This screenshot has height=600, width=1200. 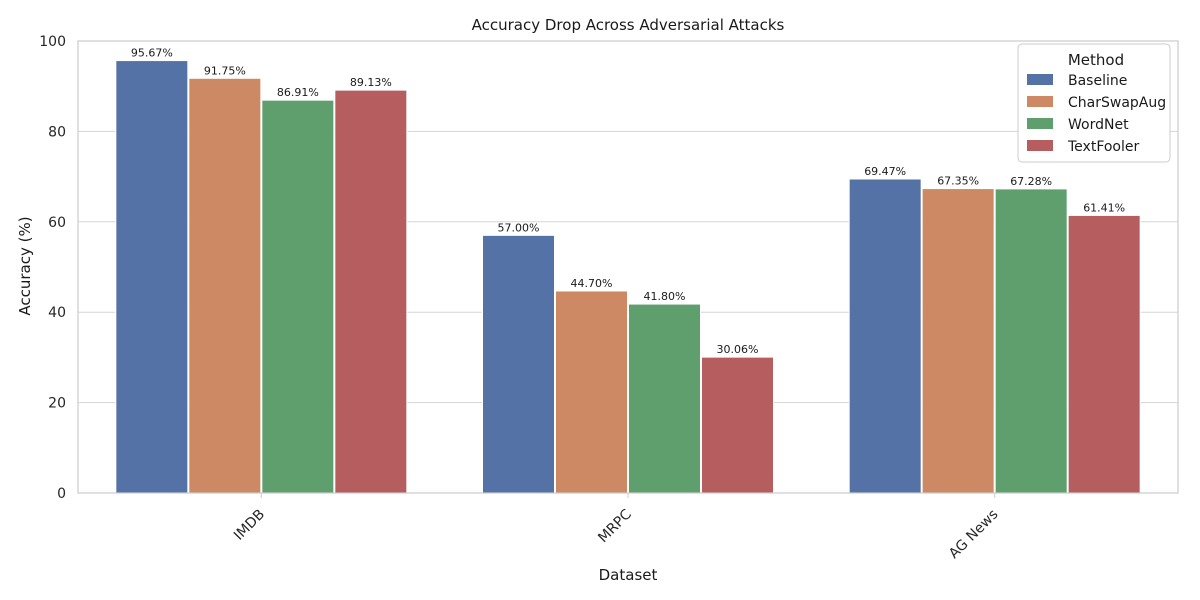 I want to click on legend-label: WordNet, so click(x=1098, y=125).